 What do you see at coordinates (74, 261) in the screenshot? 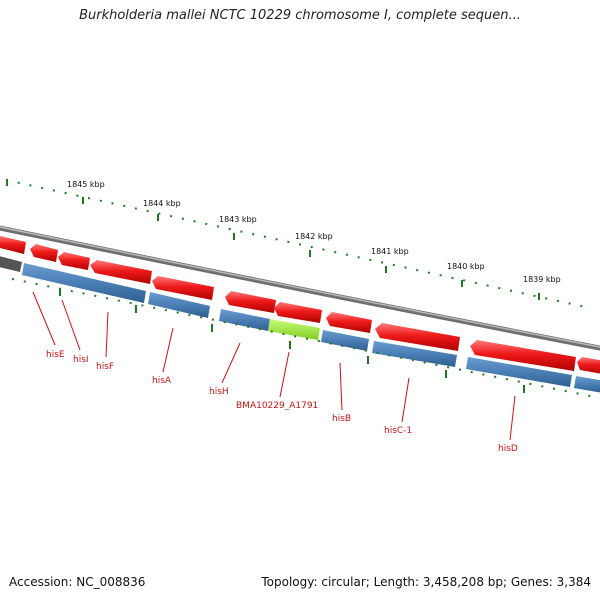
I see `gene-arrow-hisF` at bounding box center [74, 261].